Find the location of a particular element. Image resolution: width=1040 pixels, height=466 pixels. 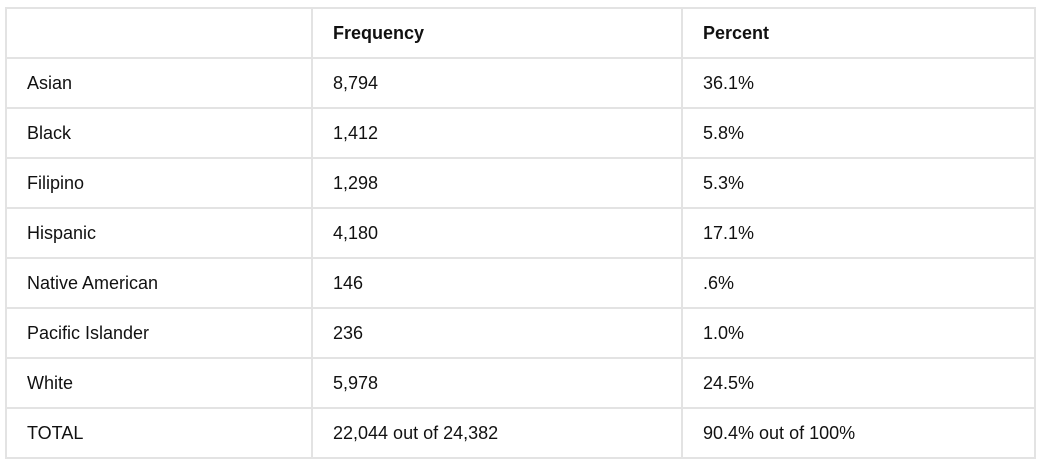

row-frequency: 4,180 is located at coordinates (497, 233).